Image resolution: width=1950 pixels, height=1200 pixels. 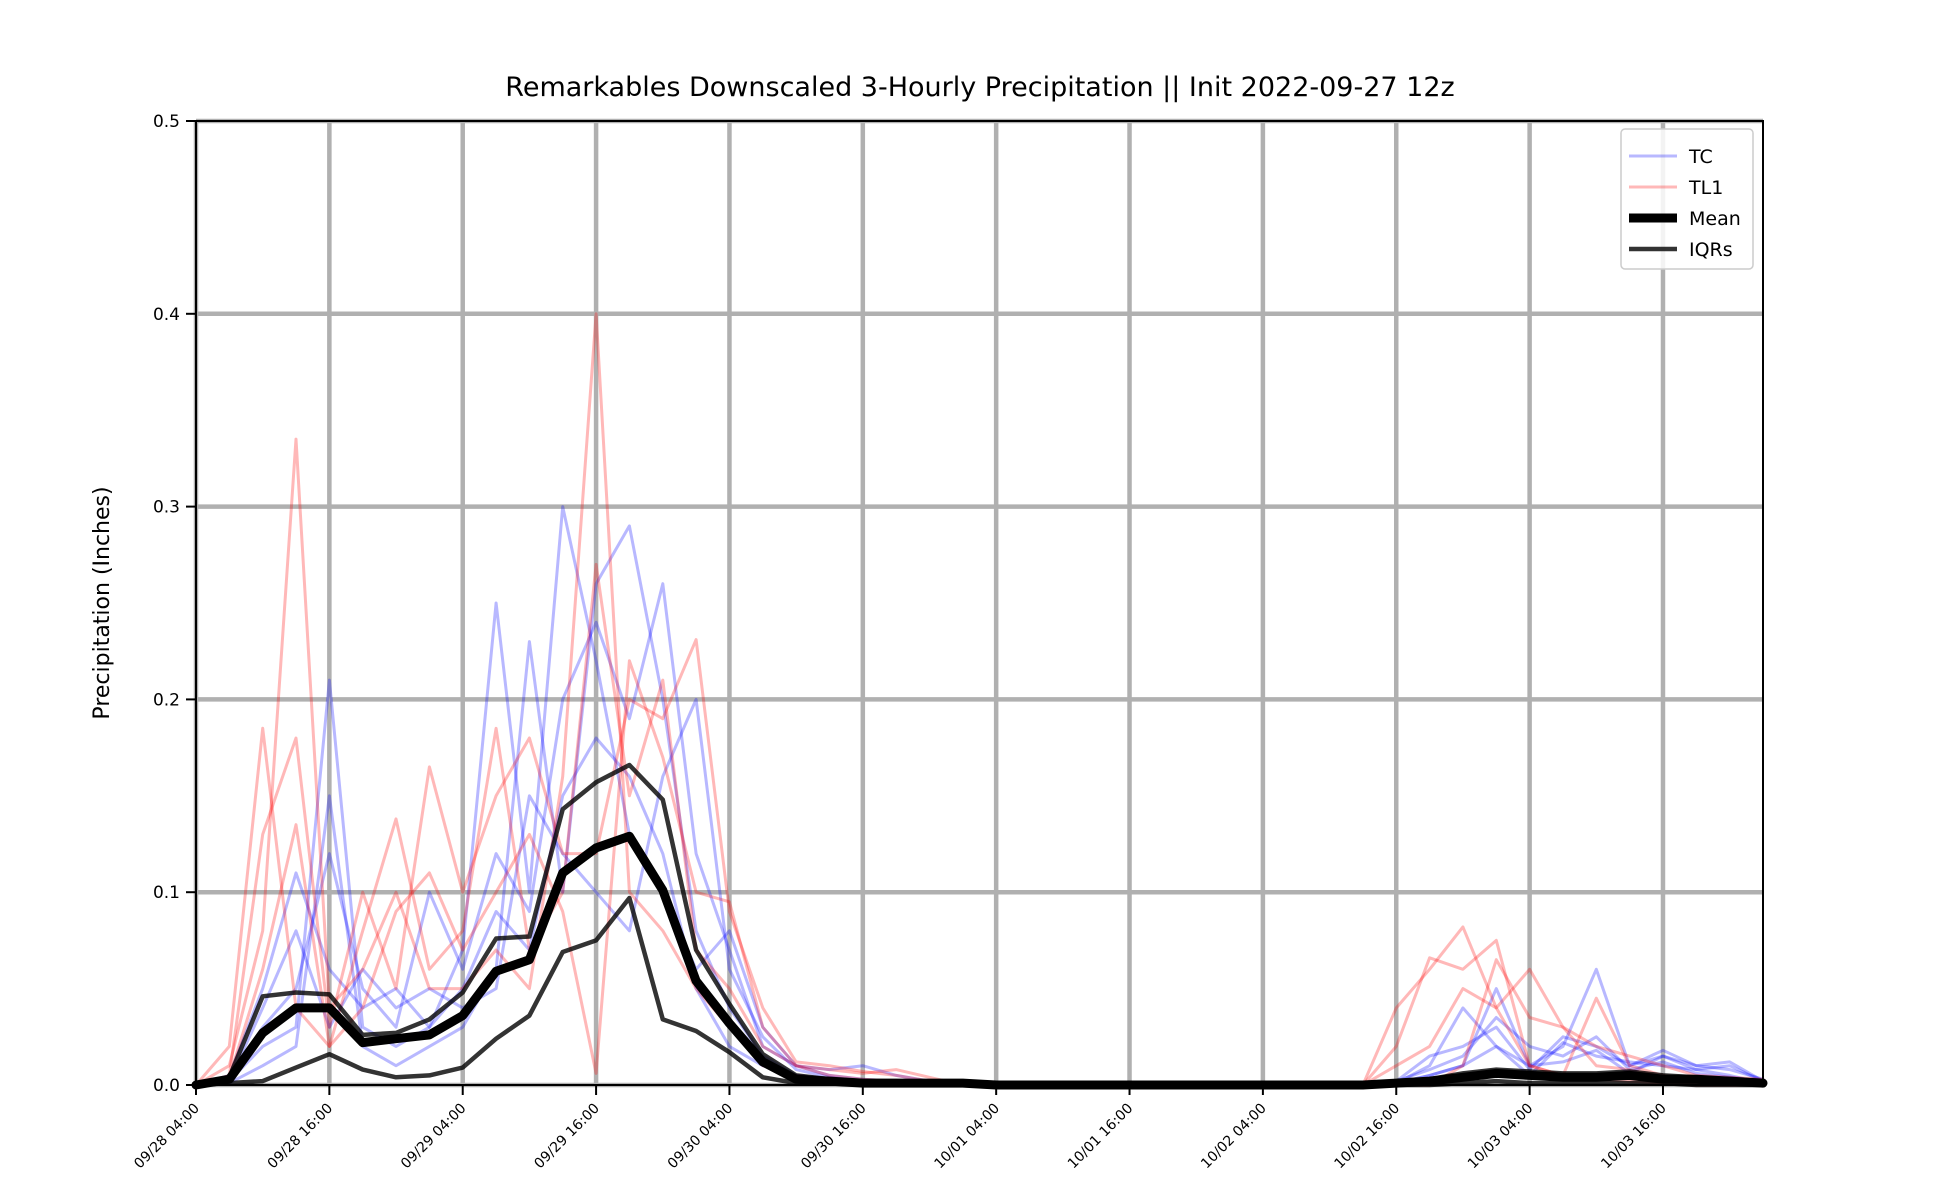 I want to click on y-tick-label: 0.4, so click(x=166, y=315).